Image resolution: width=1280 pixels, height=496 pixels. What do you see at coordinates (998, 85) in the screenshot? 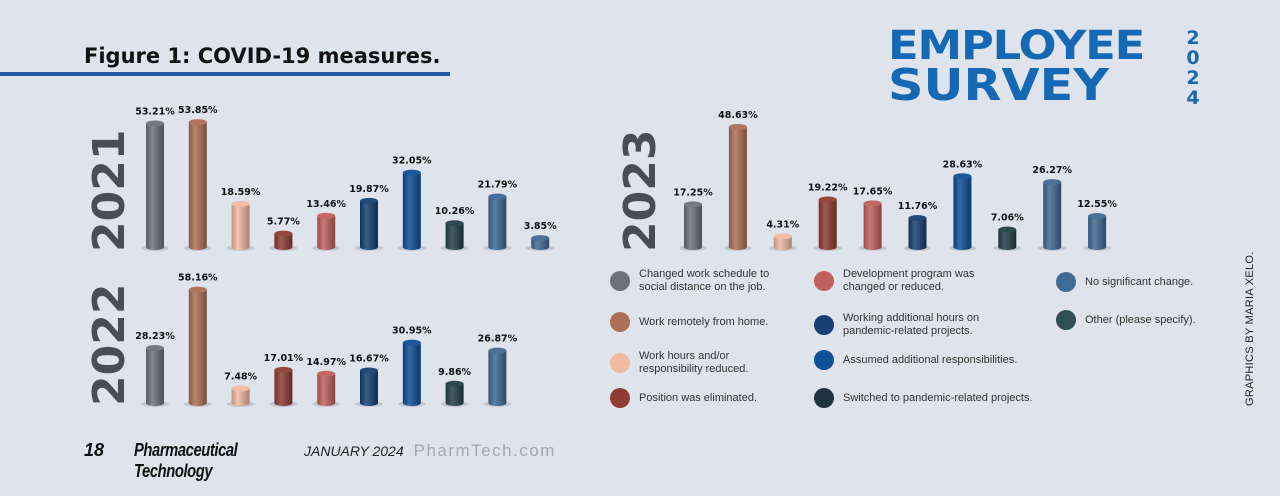
I see `logo-line2: SURVEY` at bounding box center [998, 85].